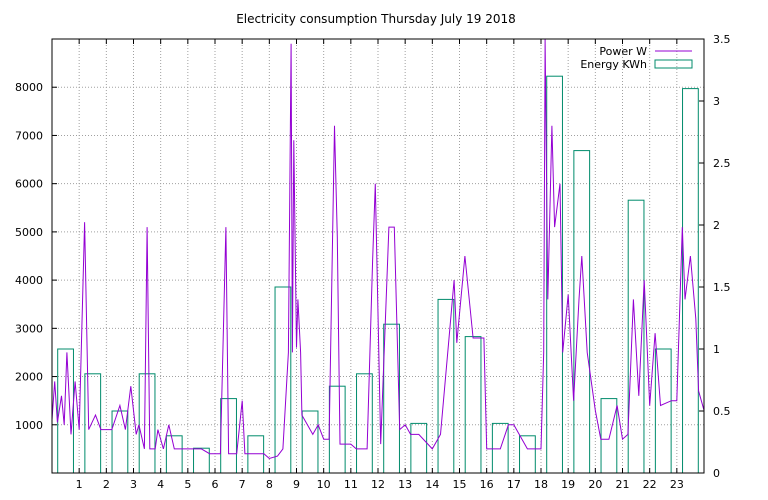  What do you see at coordinates (187, 484) in the screenshot?
I see `x-tick-label: 5` at bounding box center [187, 484].